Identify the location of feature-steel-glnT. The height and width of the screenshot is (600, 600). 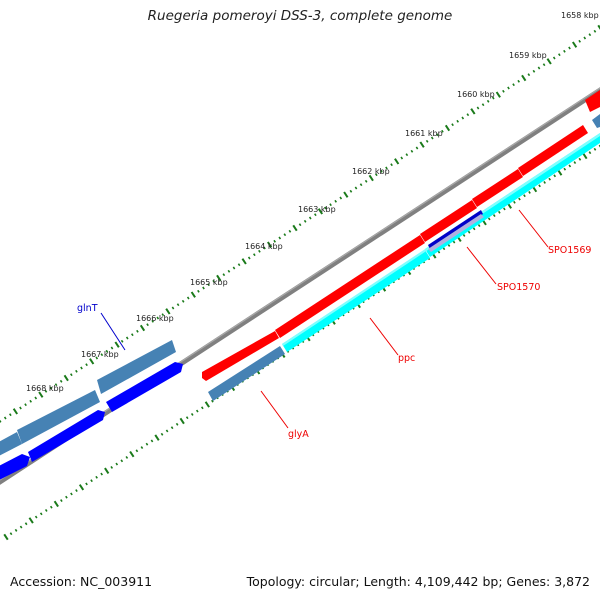
(136, 367).